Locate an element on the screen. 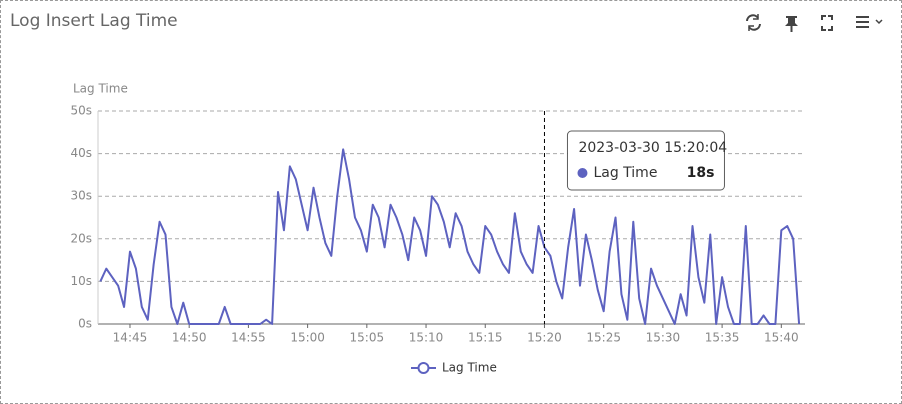  x-tick-label: 15:30 is located at coordinates (663, 338).